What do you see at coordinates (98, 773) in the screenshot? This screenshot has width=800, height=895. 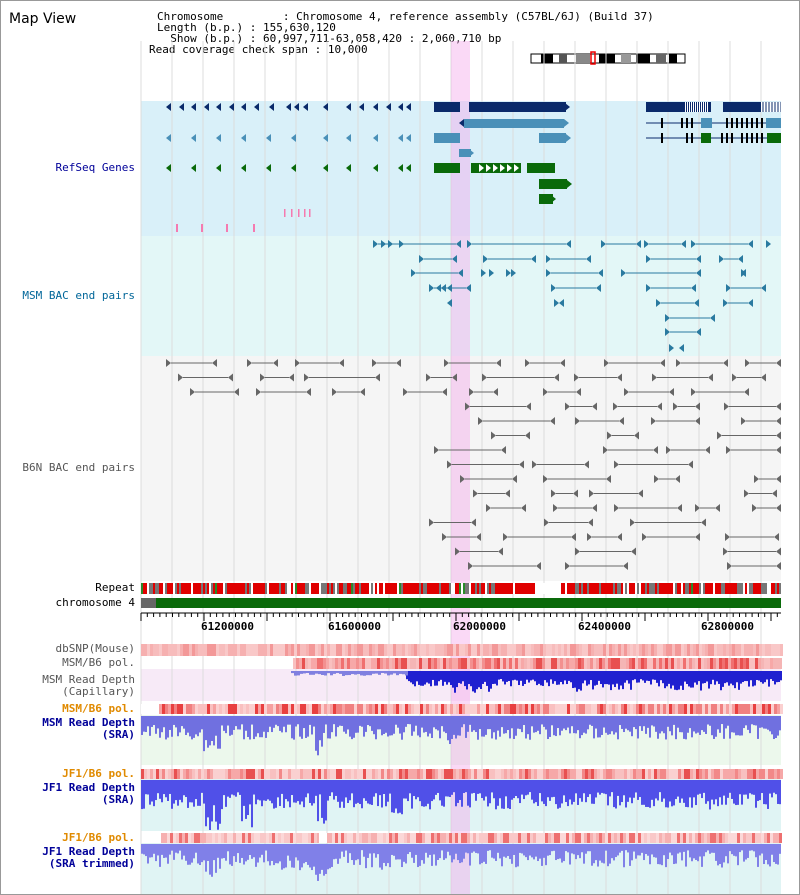 I see `track-label-jf1-b6-pol: JF1/B6 pol.` at bounding box center [98, 773].